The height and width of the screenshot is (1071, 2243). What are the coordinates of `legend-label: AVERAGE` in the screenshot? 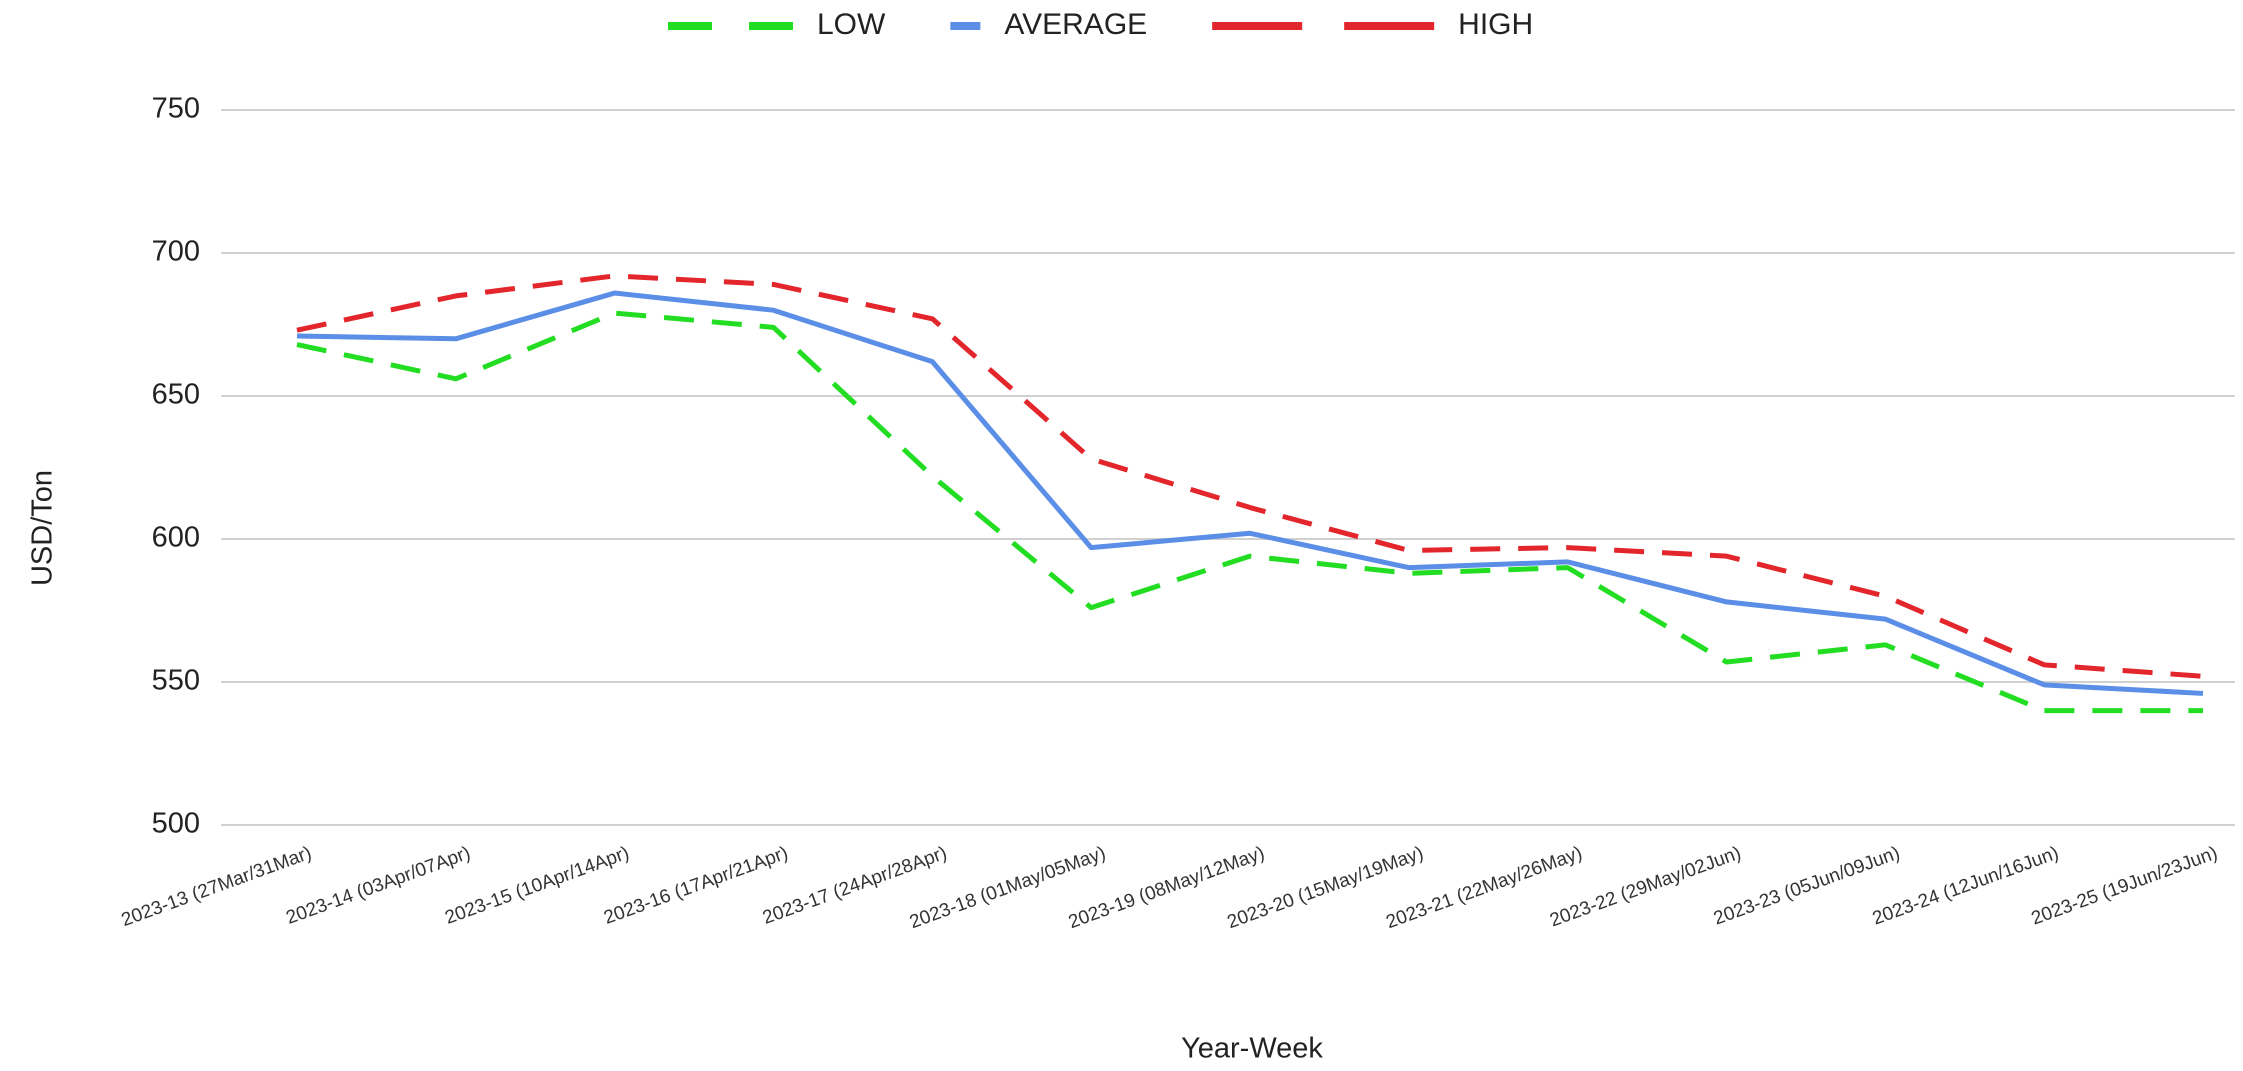 It's located at (1075, 24).